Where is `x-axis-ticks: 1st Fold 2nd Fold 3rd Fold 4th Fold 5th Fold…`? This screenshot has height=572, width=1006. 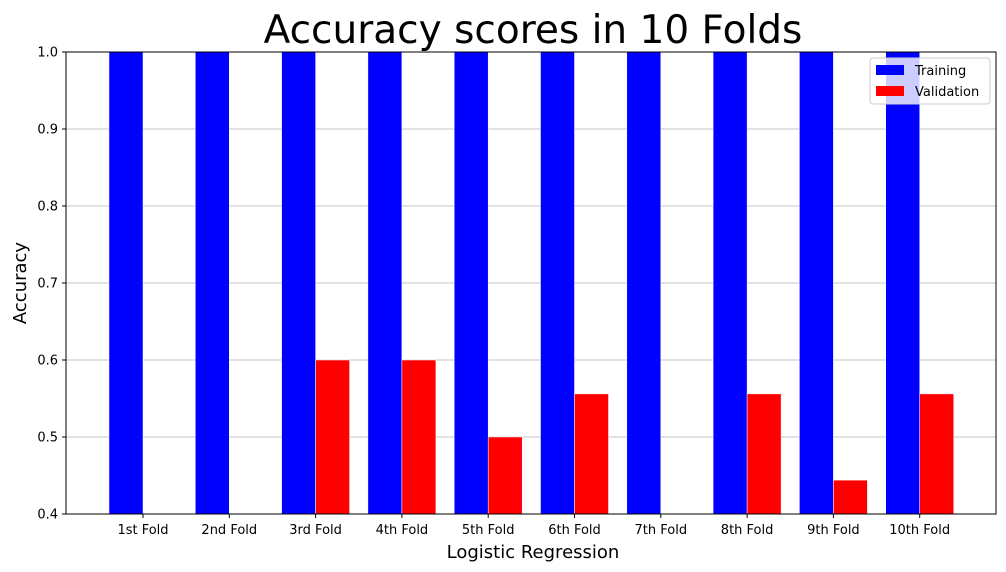 x-axis-ticks: 1st Fold 2nd Fold 3rd Fold 4th Fold 5th Fold… is located at coordinates (533, 526).